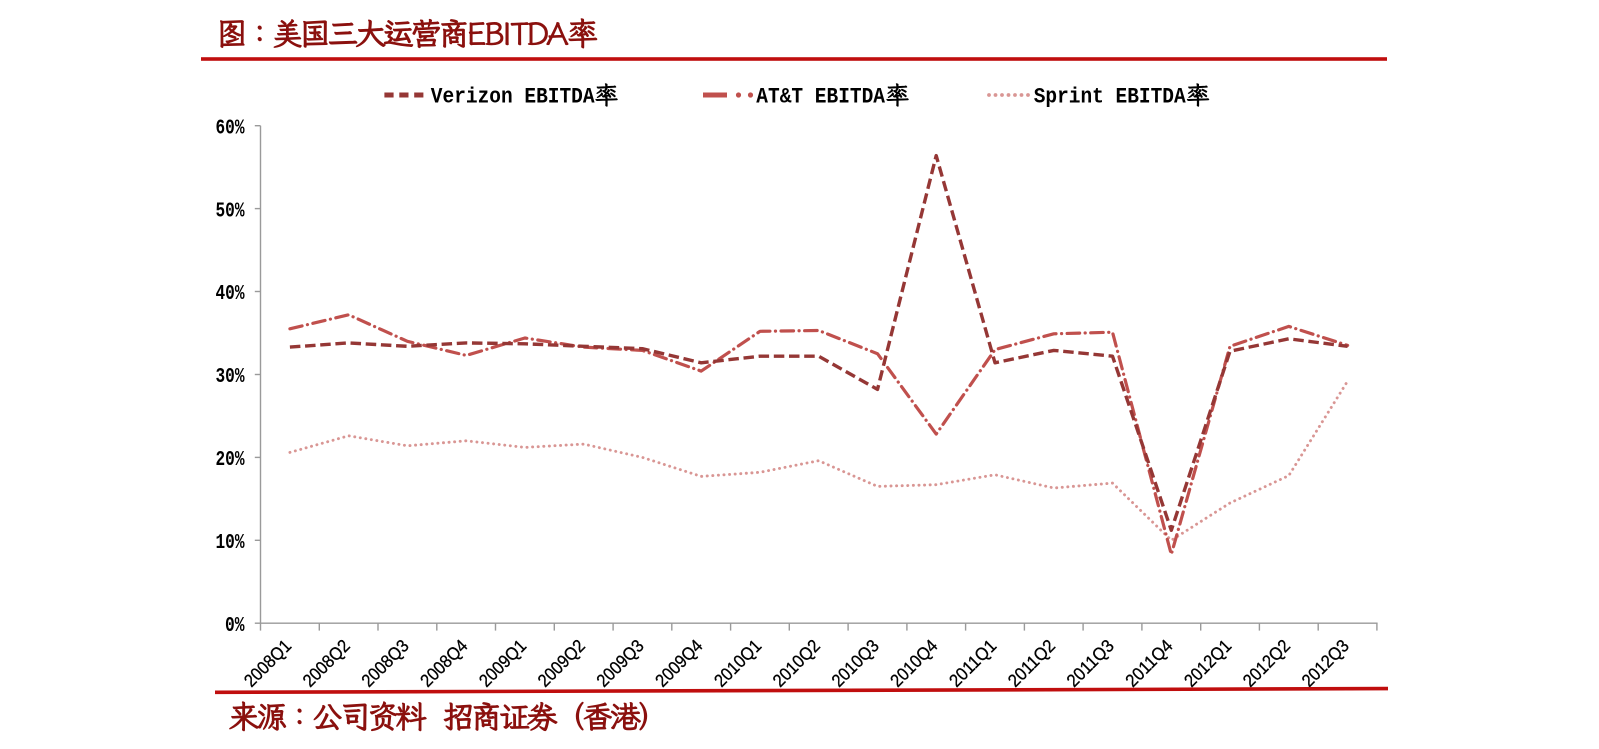 The height and width of the screenshot is (749, 1599). What do you see at coordinates (1207, 663) in the screenshot?
I see `svg-text: 2012Q1` at bounding box center [1207, 663].